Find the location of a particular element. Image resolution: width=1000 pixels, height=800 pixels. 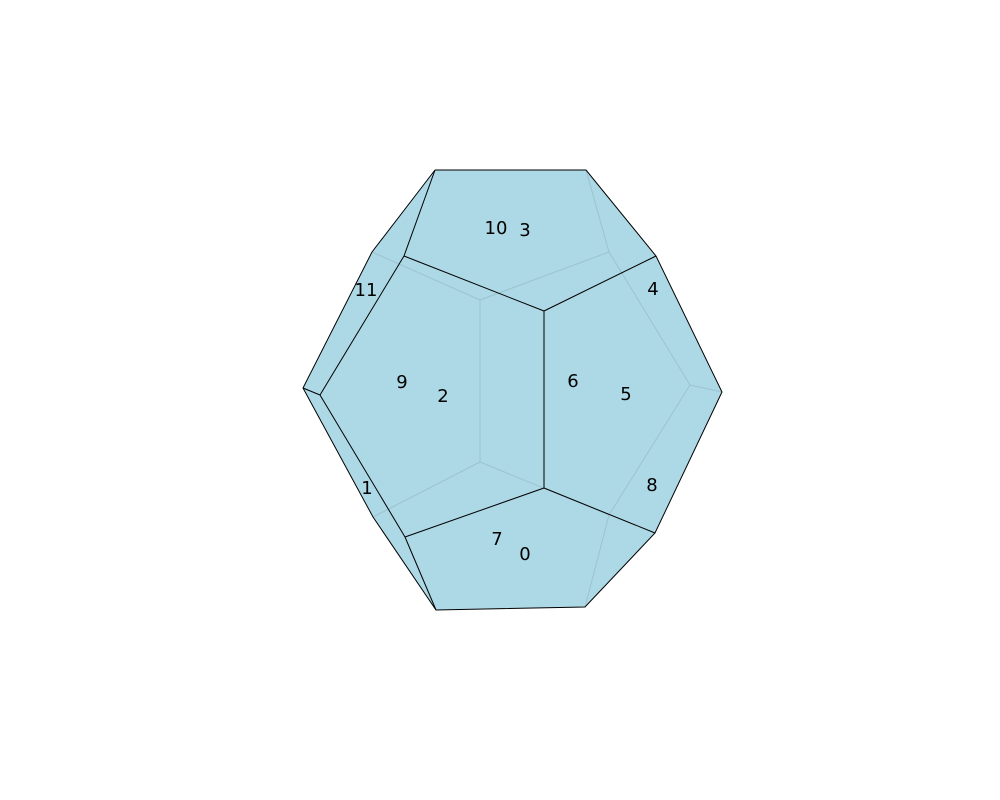

face-label-11: 11 is located at coordinates (366, 290).